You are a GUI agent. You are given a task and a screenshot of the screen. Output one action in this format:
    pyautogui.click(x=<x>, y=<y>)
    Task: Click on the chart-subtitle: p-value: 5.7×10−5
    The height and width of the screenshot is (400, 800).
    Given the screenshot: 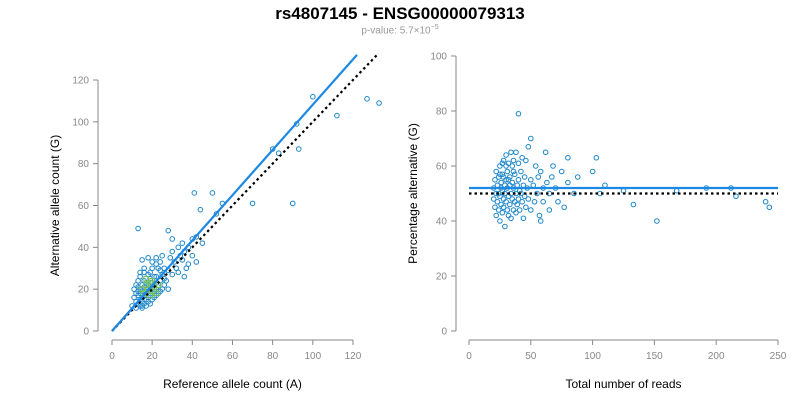 What is the action you would take?
    pyautogui.click(x=400, y=30)
    